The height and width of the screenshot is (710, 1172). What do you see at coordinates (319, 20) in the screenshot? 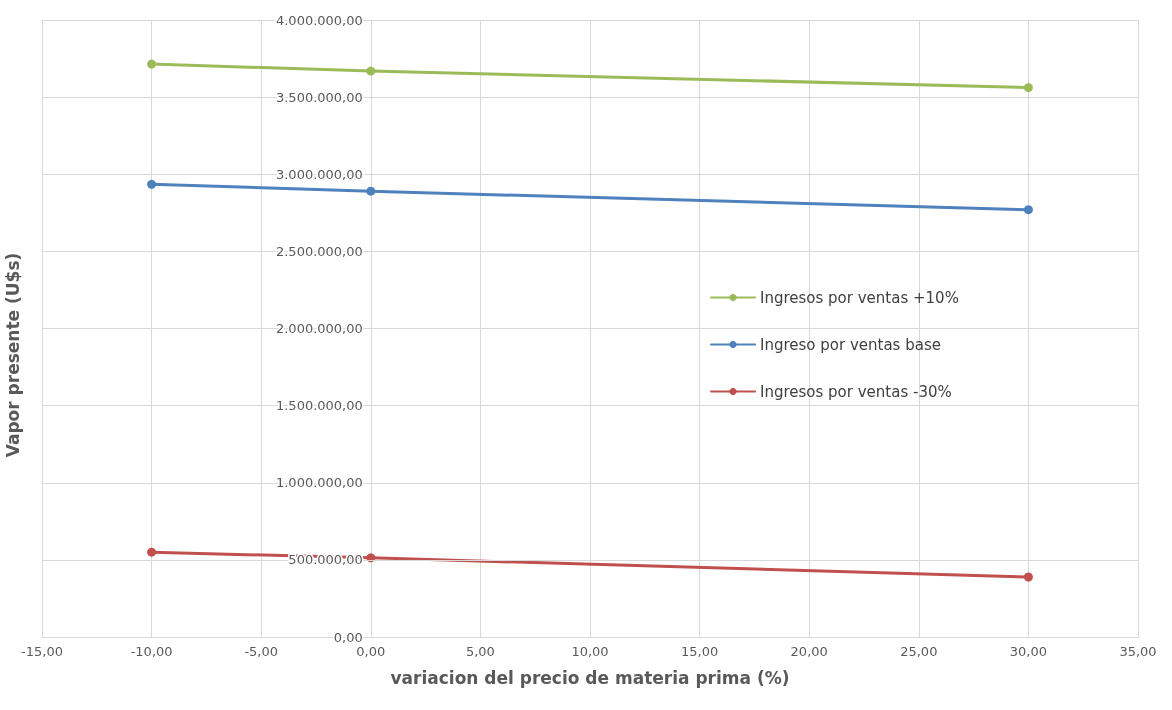
I see `y-tick-label: 4.000.000,00` at bounding box center [319, 20].